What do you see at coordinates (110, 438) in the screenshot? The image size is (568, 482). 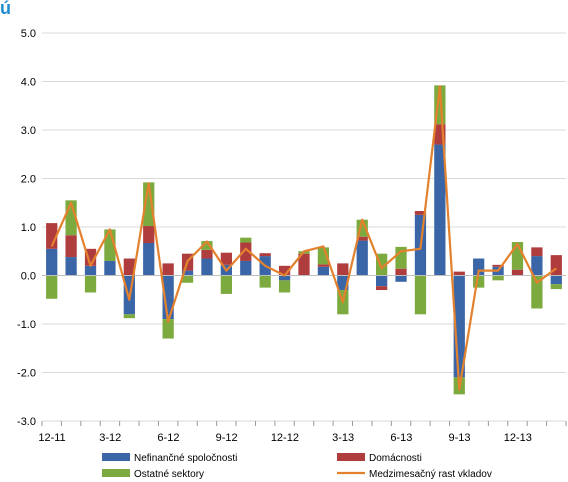 I see `x-tick-label: 3-12` at bounding box center [110, 438].